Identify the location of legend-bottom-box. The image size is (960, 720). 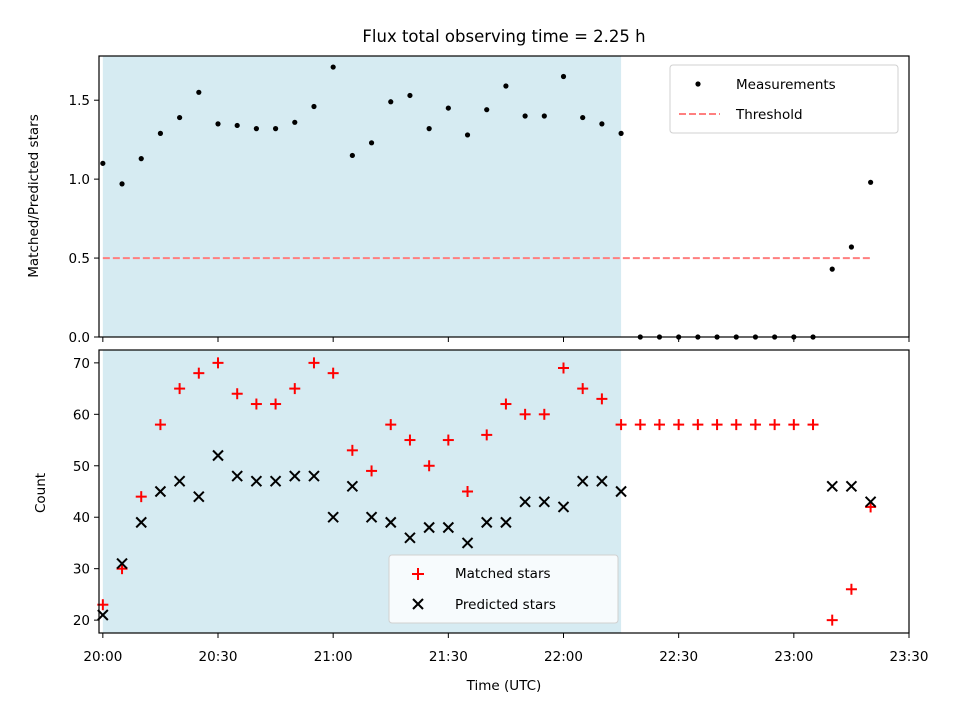
(503, 589).